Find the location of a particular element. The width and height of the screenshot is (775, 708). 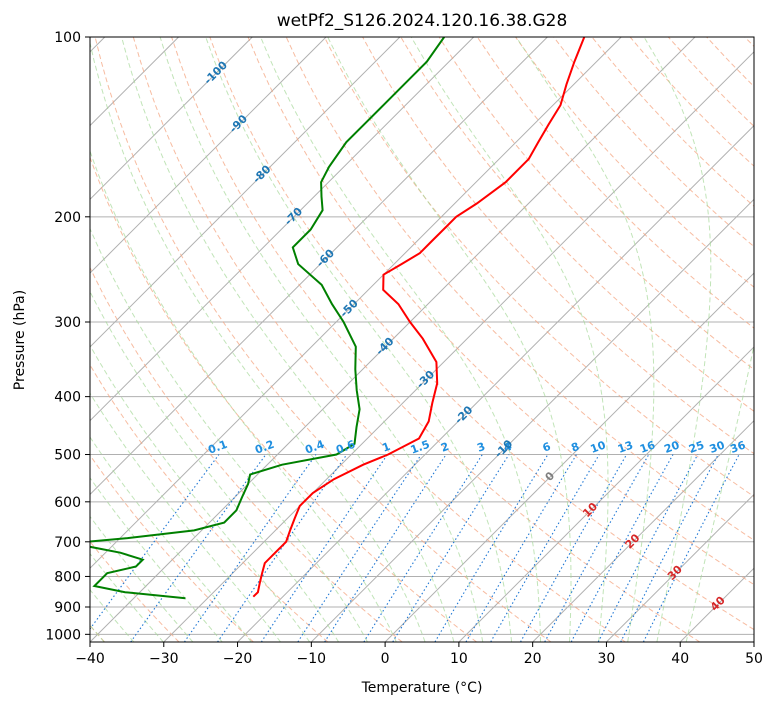

y-tick-label: 800 is located at coordinates (67, 577).